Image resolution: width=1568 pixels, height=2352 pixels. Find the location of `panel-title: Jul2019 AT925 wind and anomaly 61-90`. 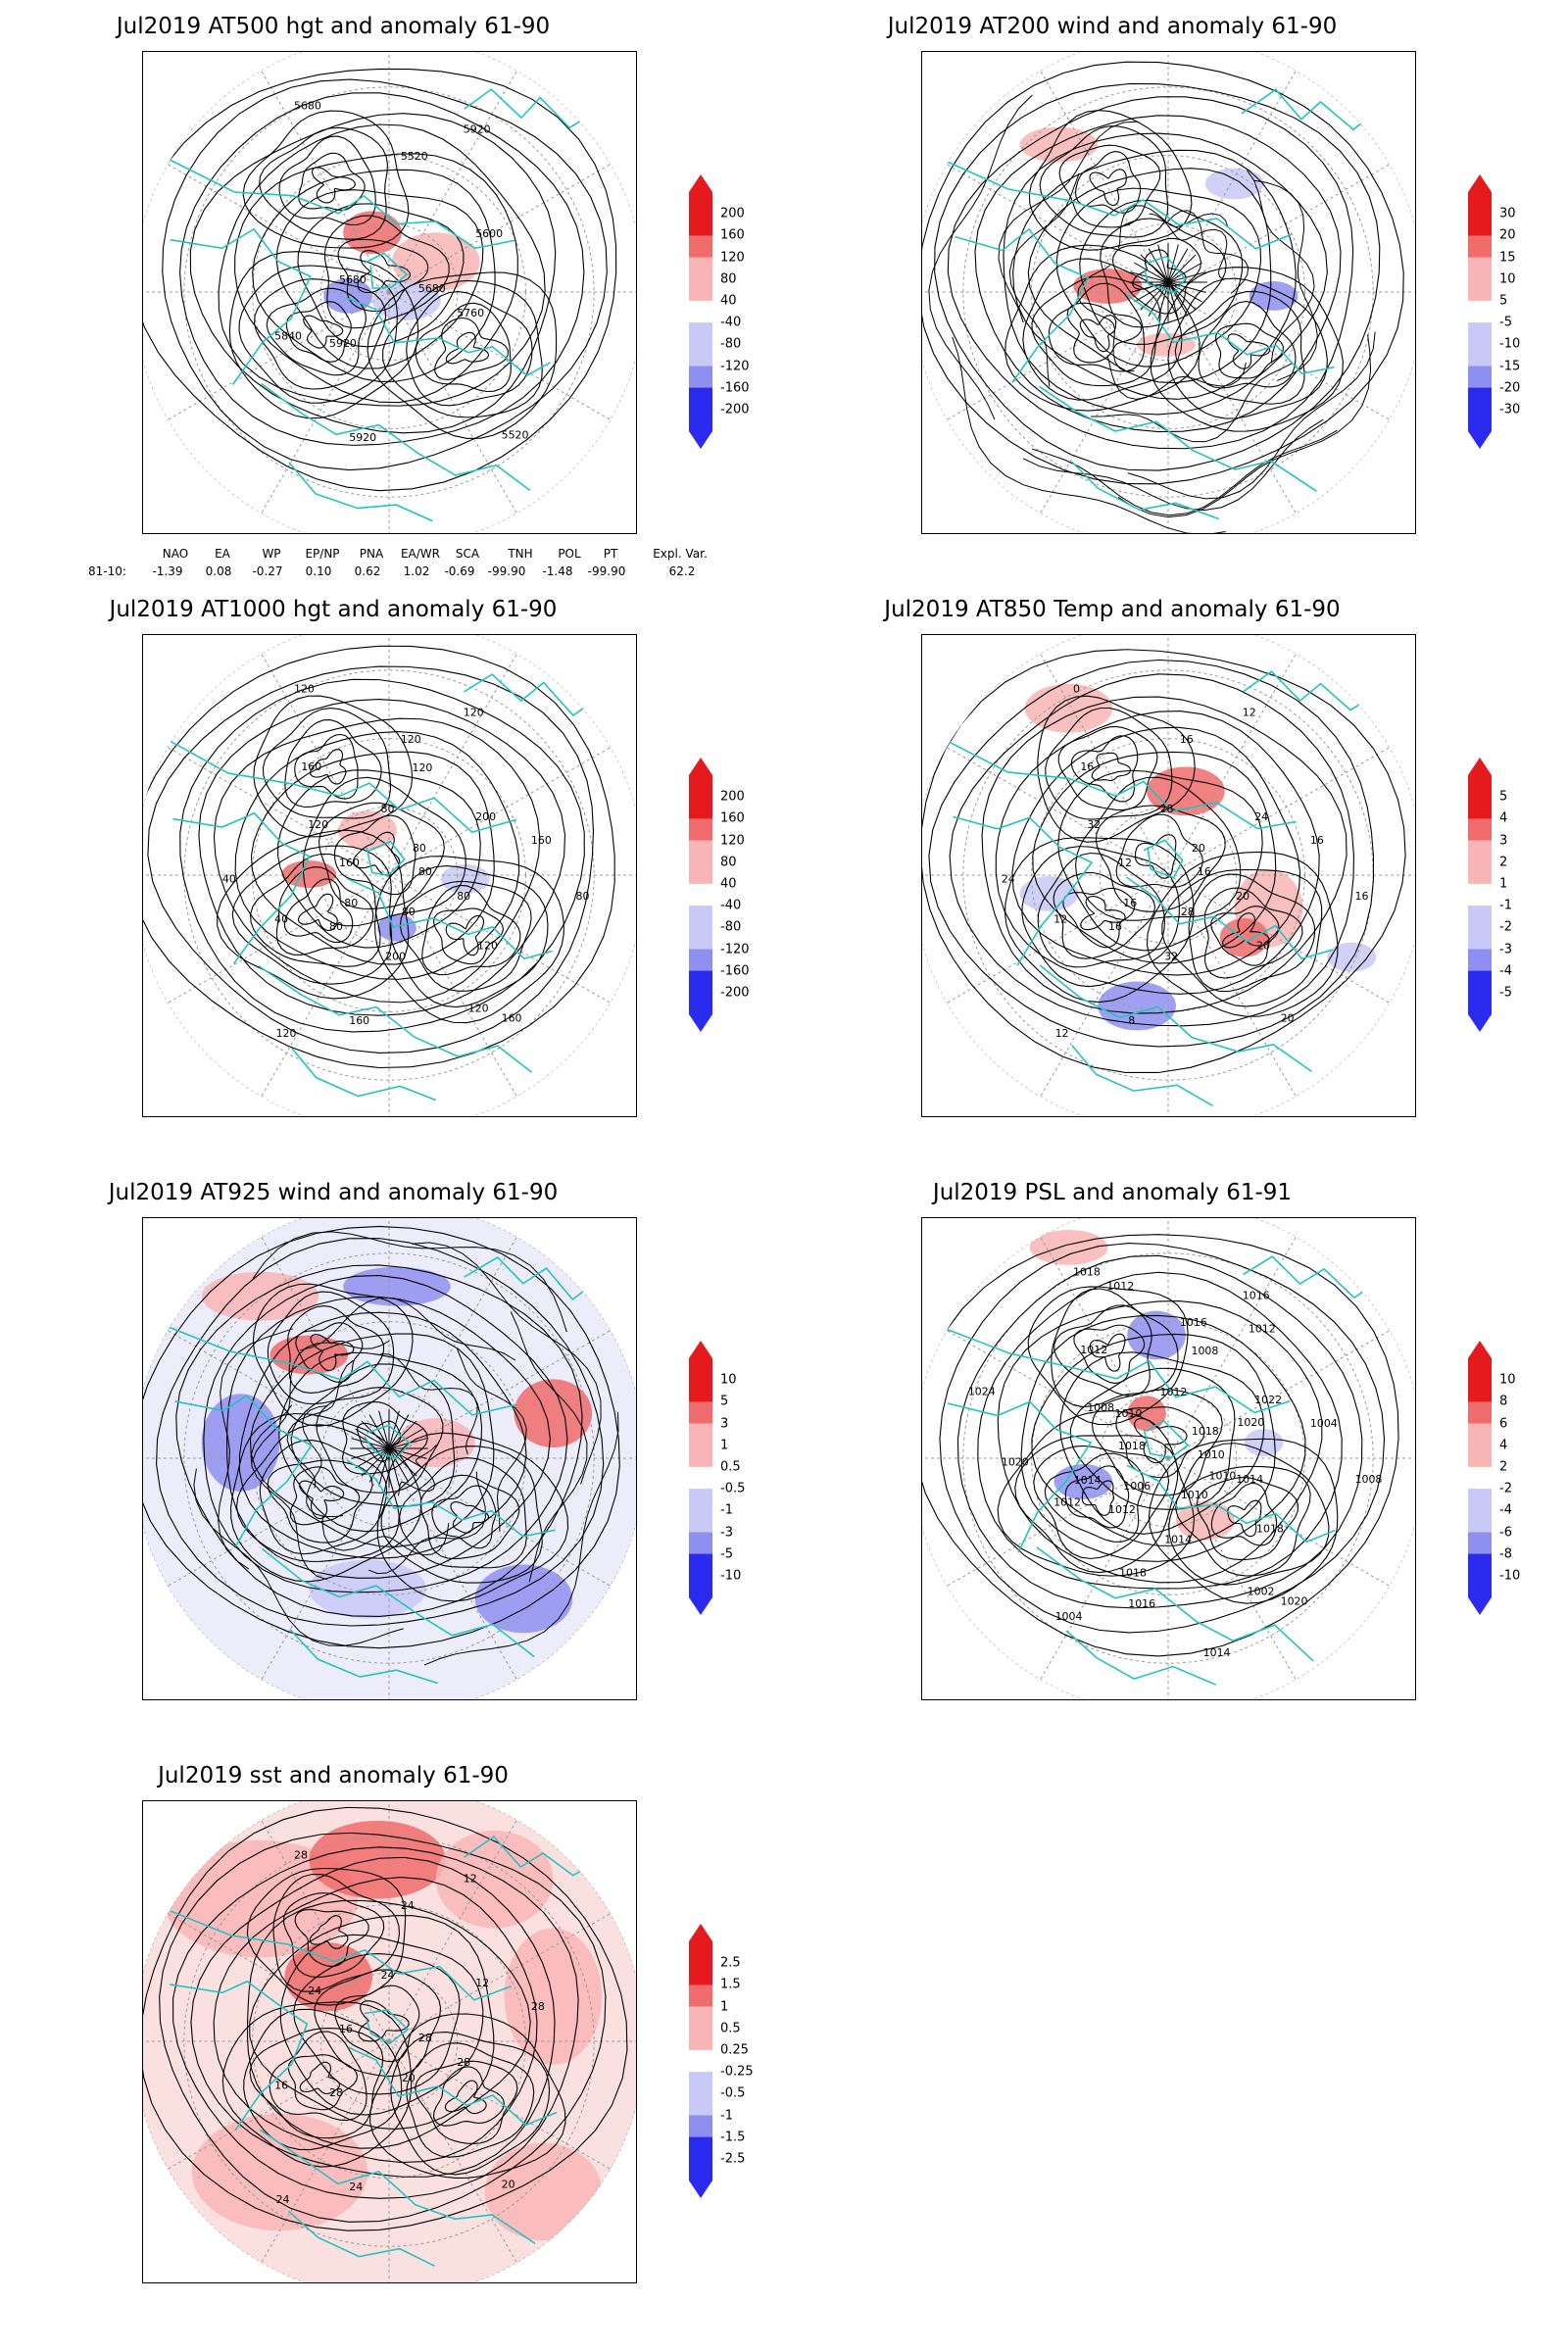

panel-title: Jul2019 AT925 wind and anomaly 61-90 is located at coordinates (333, 1192).